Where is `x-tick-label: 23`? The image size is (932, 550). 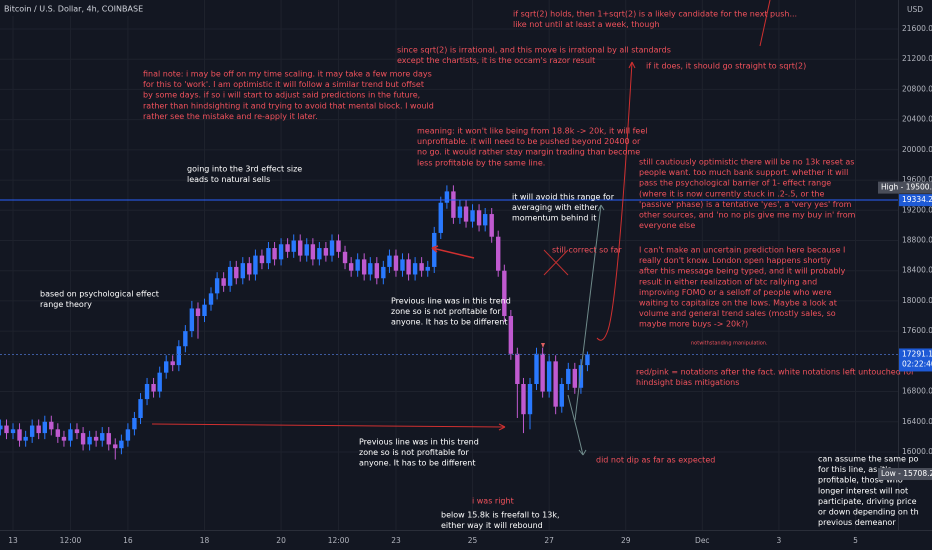
x-tick-label: 23 is located at coordinates (396, 540).